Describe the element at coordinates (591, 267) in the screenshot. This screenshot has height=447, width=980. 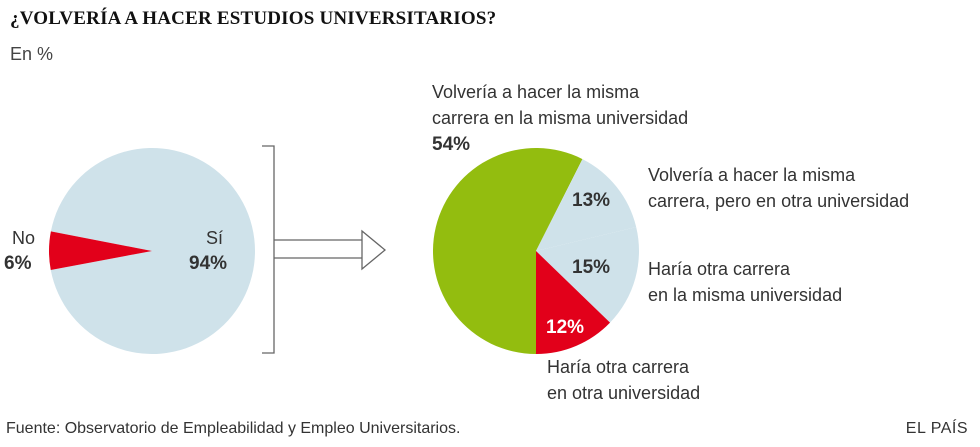
I see `pie2-pct-3: 15%` at that location.